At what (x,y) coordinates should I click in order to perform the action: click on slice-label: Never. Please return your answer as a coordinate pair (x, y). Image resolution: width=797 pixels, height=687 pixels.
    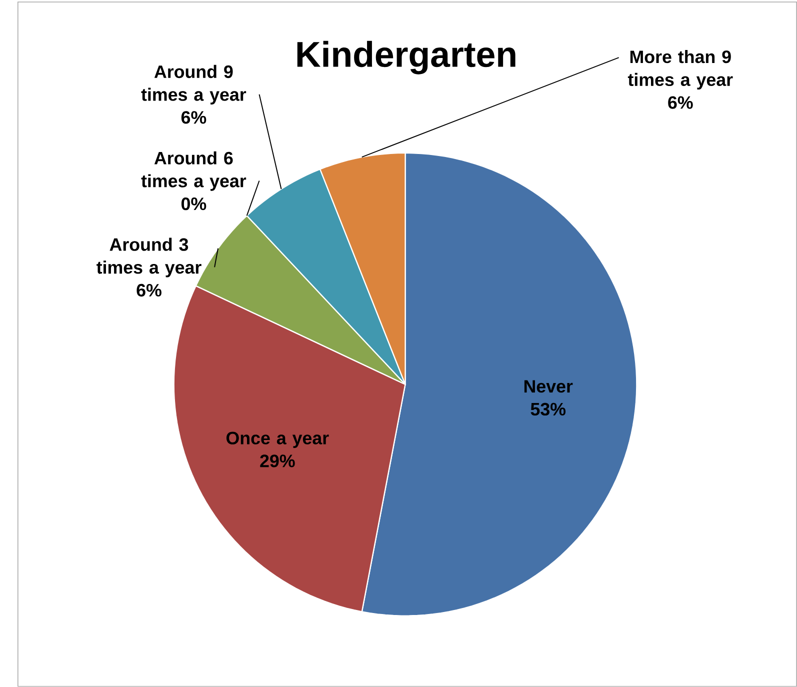
    Looking at the image, I should click on (548, 386).